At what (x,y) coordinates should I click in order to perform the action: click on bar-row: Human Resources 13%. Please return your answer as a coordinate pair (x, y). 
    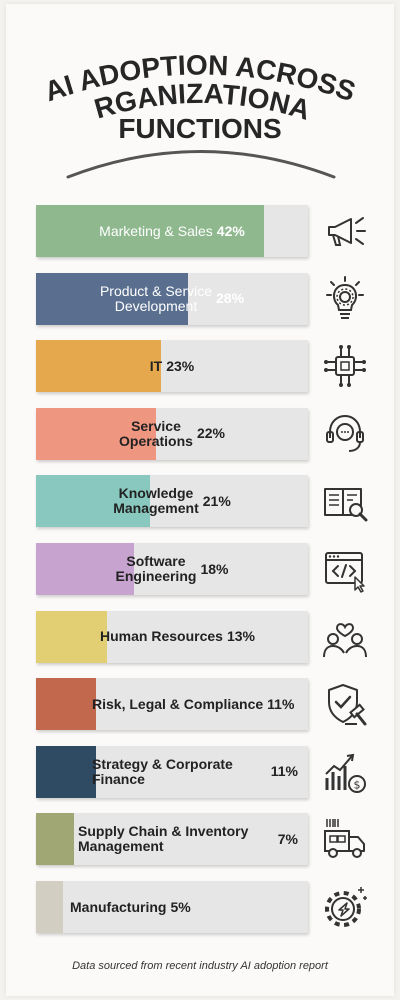
    Looking at the image, I should click on (218, 636).